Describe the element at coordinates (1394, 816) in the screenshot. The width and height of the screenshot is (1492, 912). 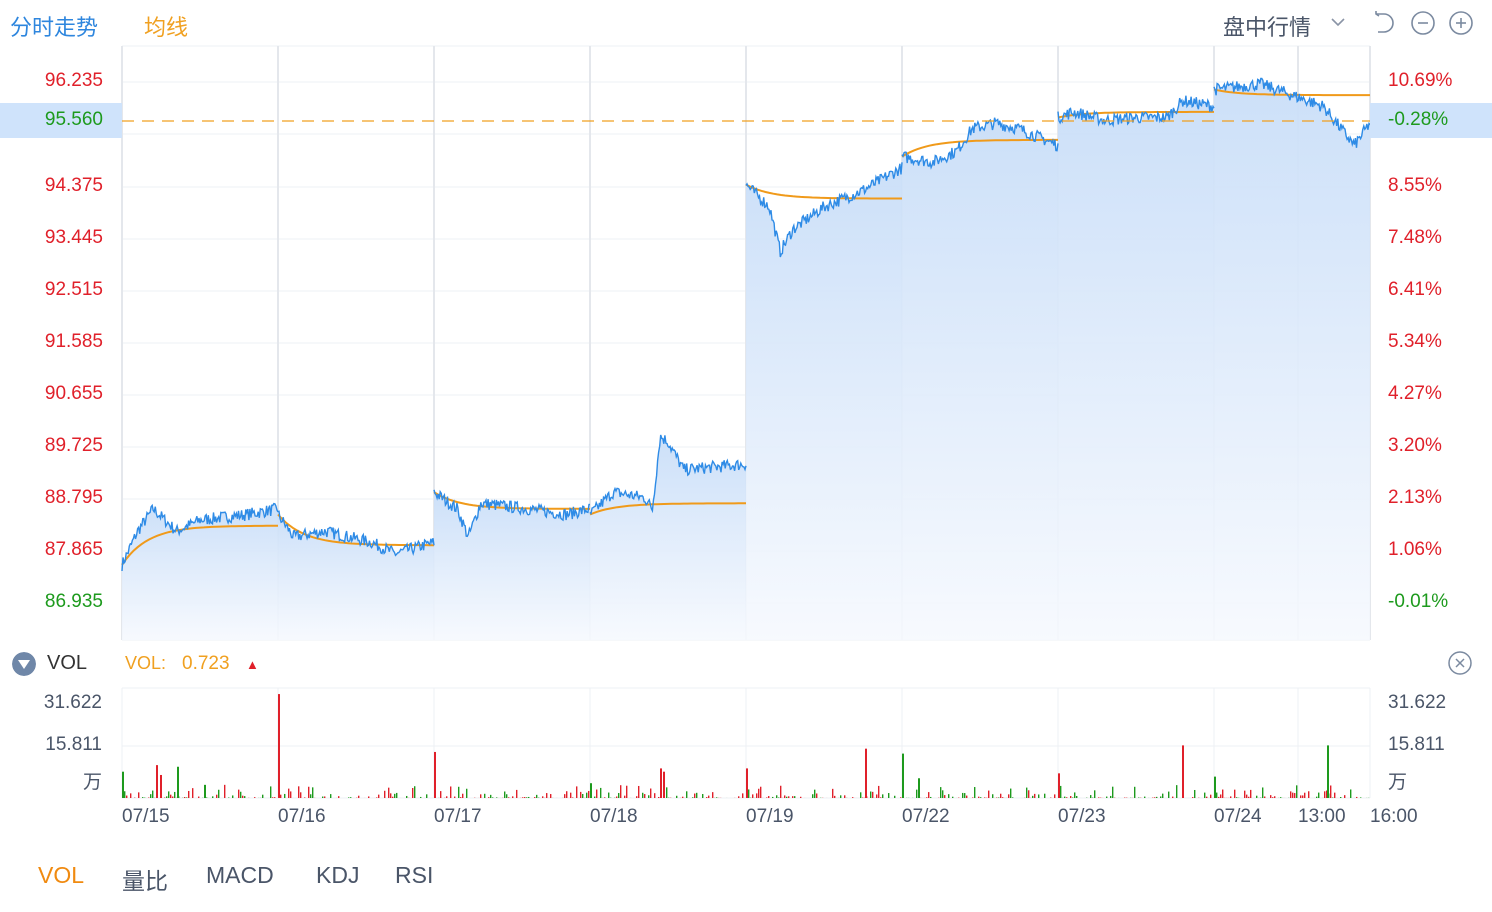
I see `time-tick-label: 16:00` at that location.